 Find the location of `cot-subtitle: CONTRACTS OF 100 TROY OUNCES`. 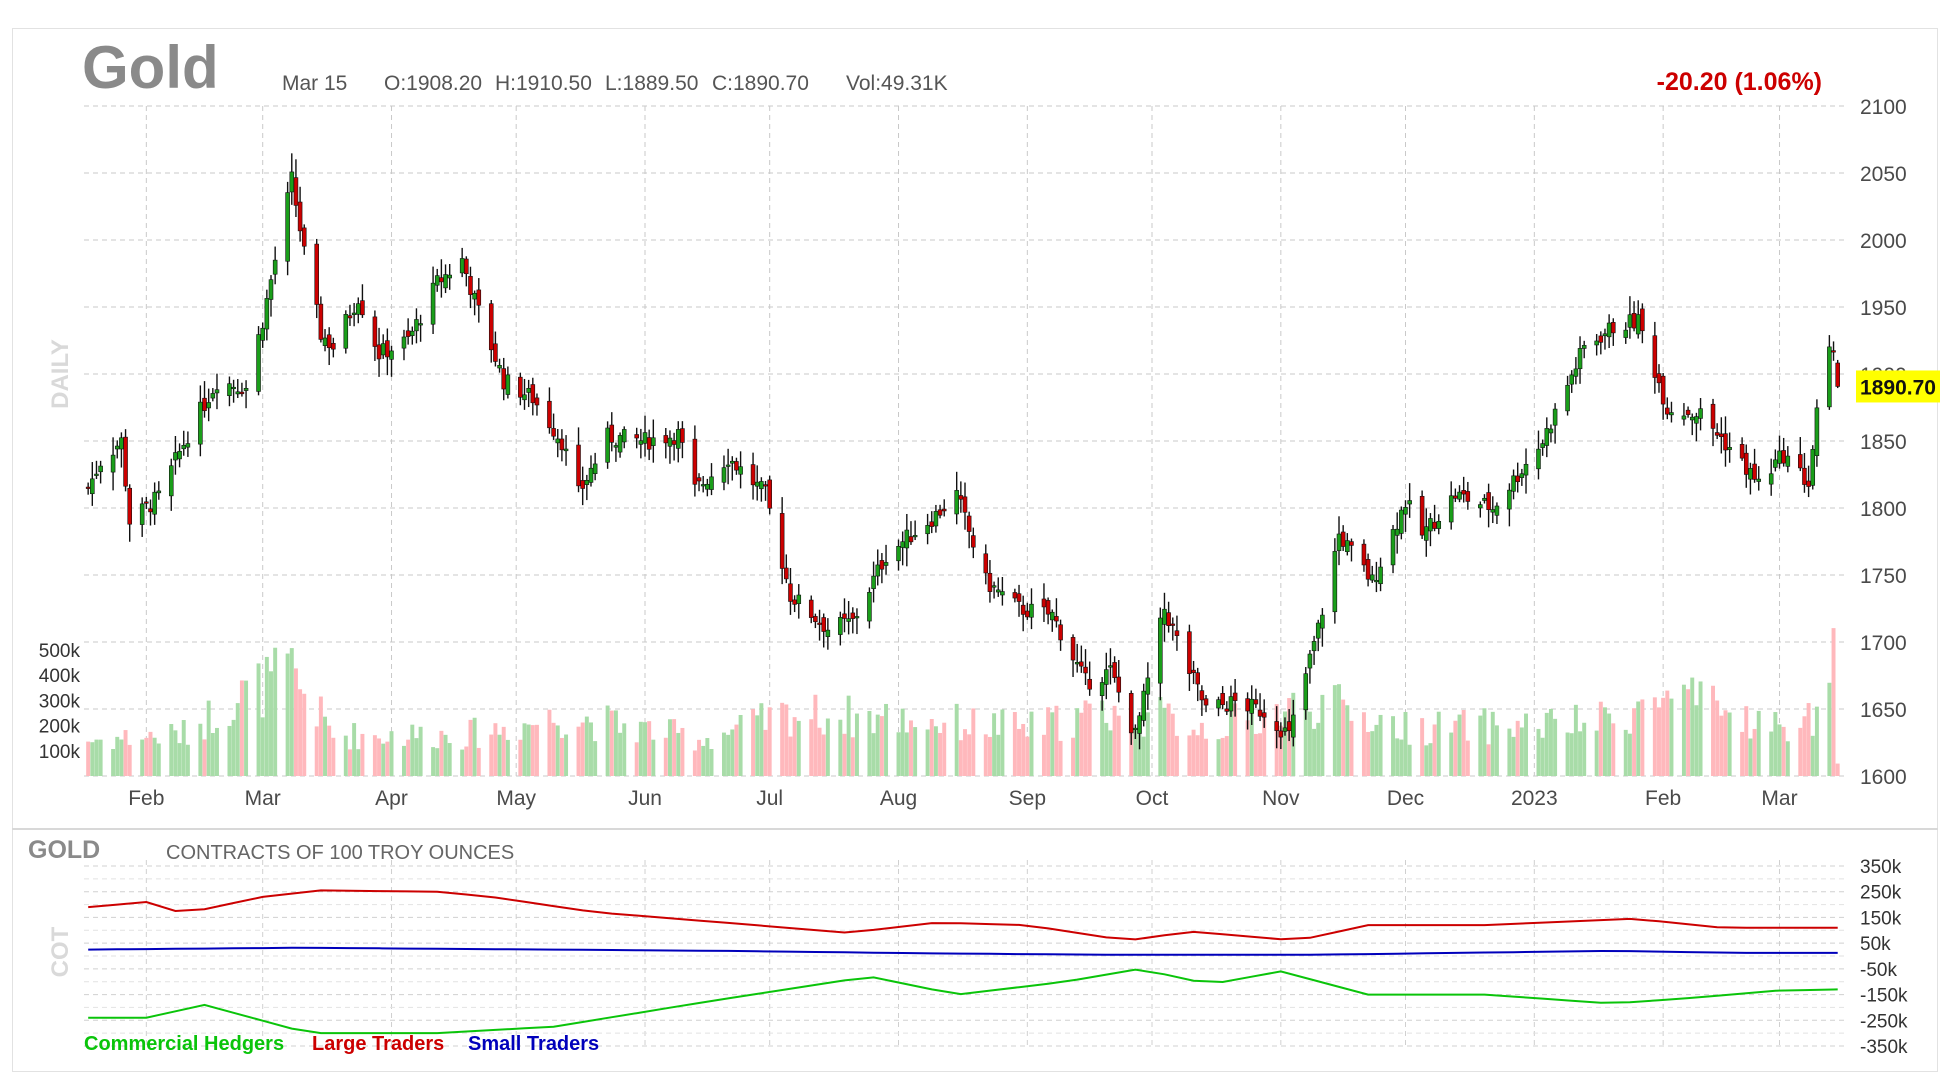

cot-subtitle: CONTRACTS OF 100 TROY OUNCES is located at coordinates (340, 853).